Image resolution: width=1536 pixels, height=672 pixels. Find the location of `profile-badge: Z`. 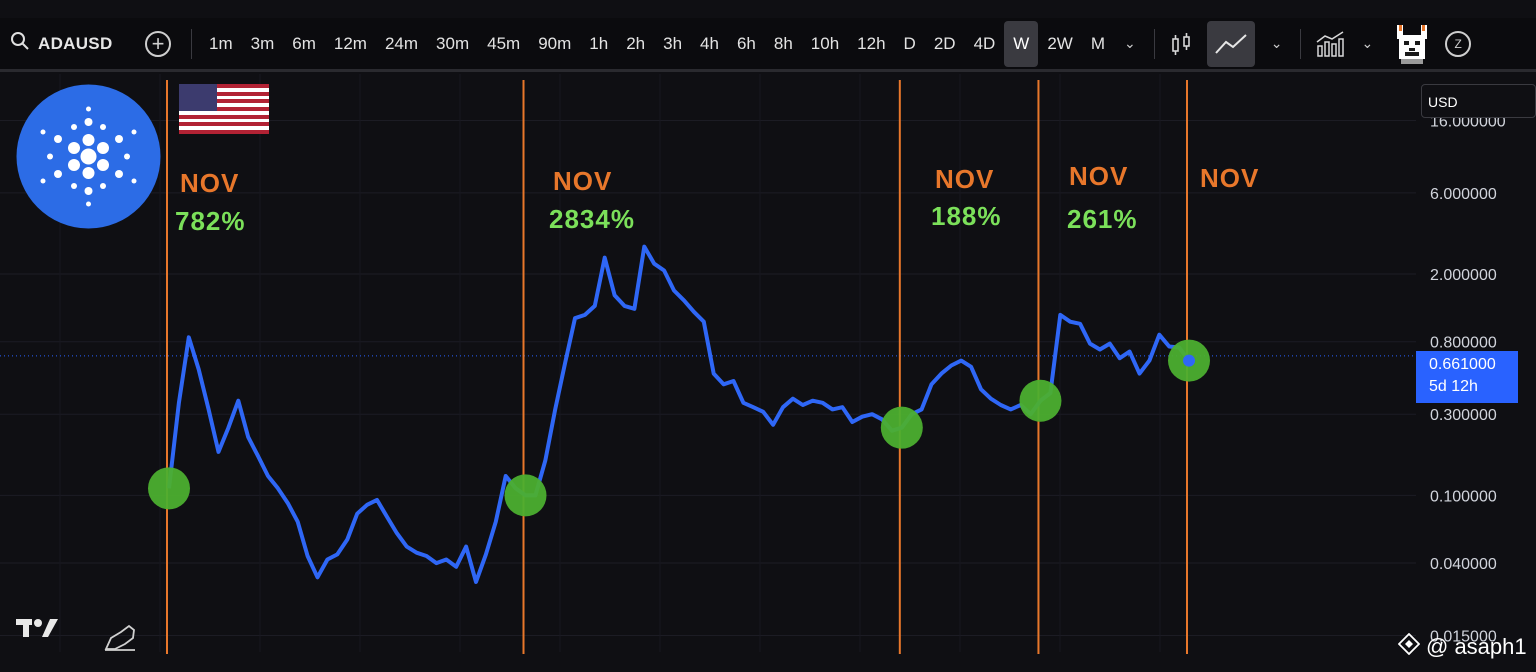

profile-badge: Z is located at coordinates (1458, 43).